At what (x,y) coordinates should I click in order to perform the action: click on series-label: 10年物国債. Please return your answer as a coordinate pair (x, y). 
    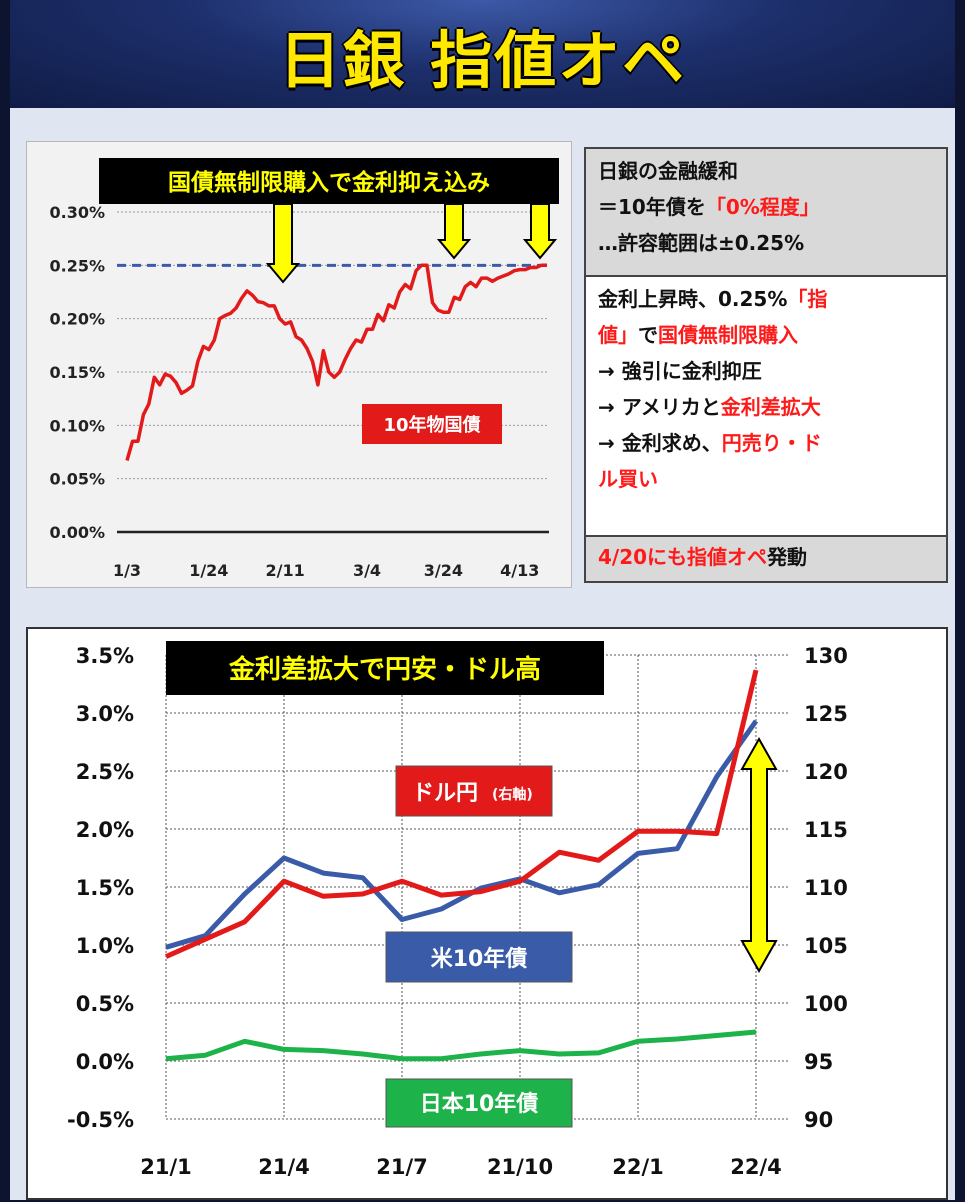
    Looking at the image, I should click on (431, 425).